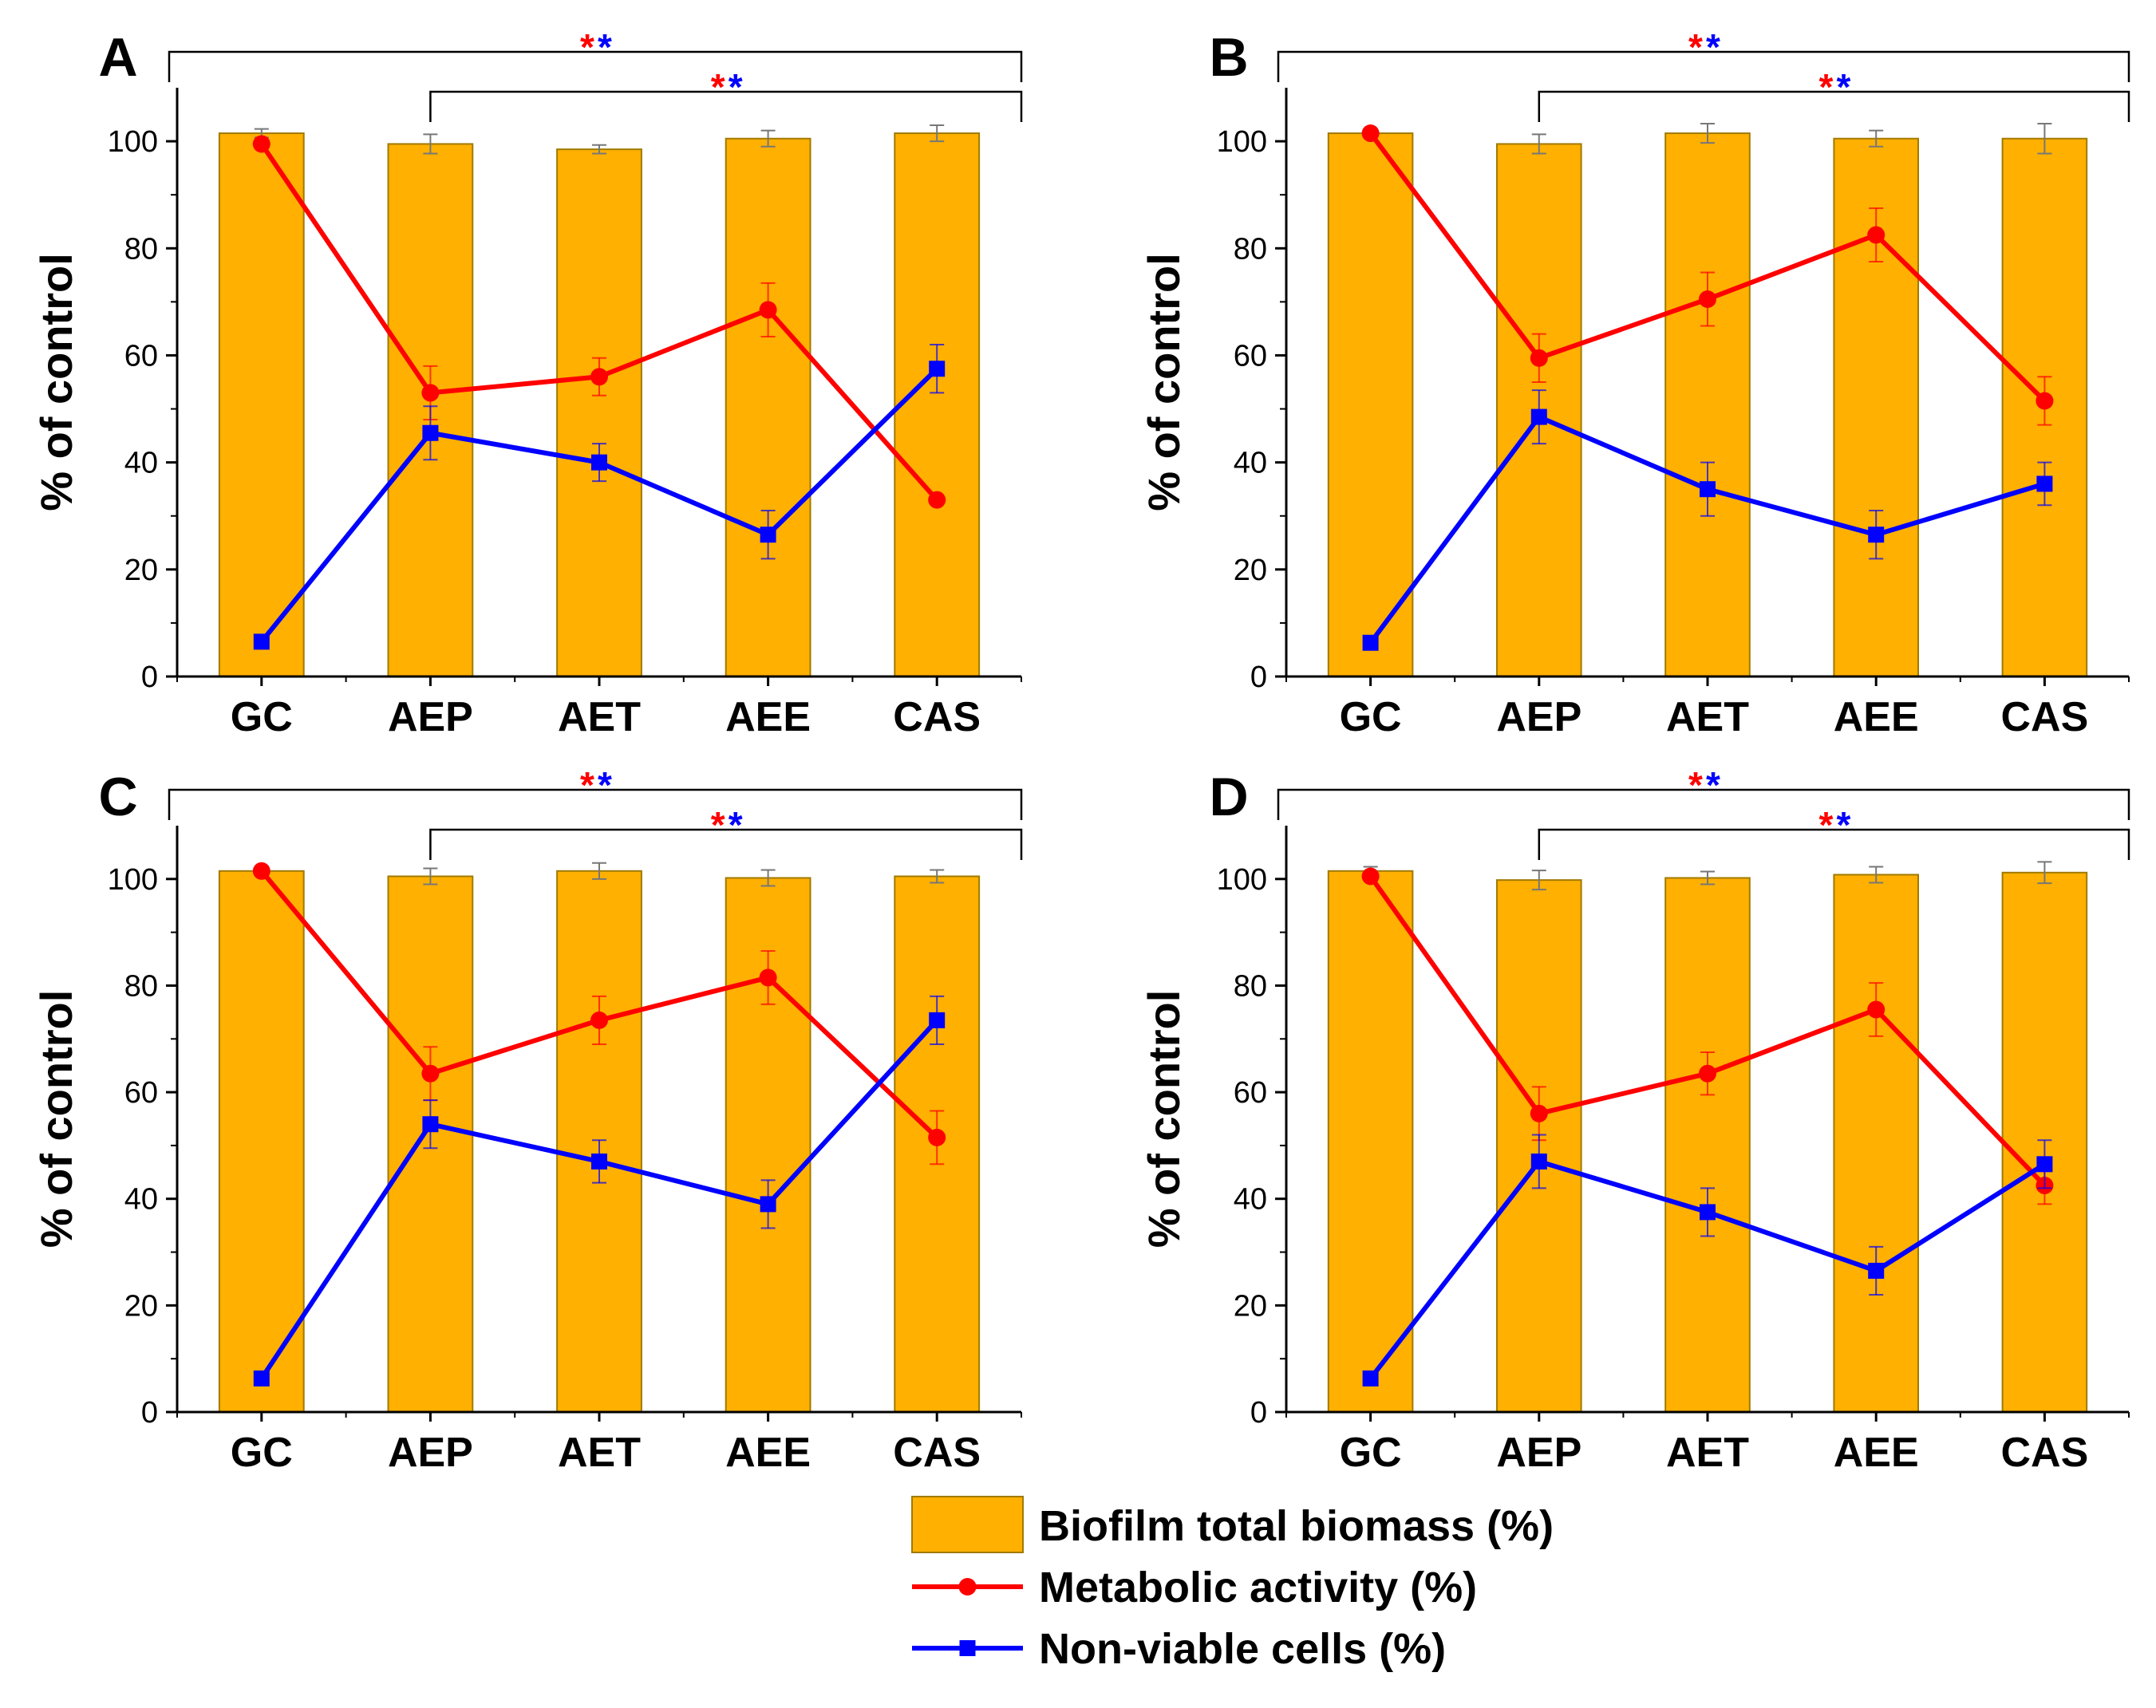 Image resolution: width=2156 pixels, height=1708 pixels. What do you see at coordinates (967, 1524) in the screenshot?
I see `legend-swatch-biomass` at bounding box center [967, 1524].